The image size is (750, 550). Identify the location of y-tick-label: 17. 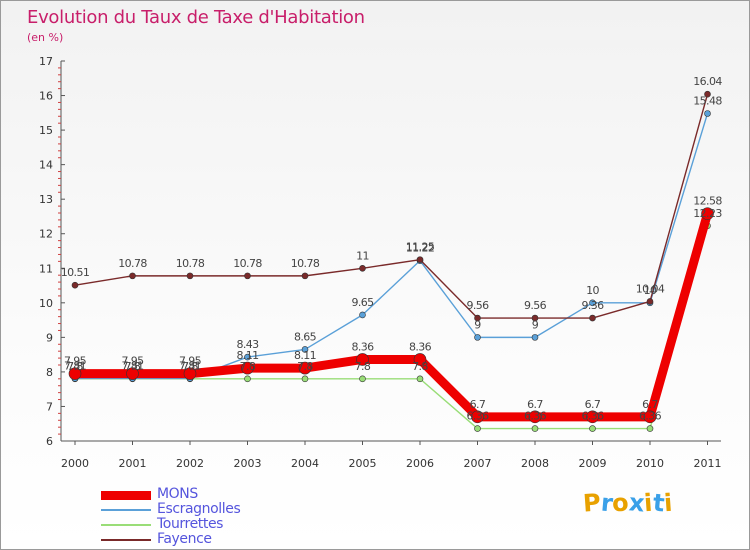
(46, 61).